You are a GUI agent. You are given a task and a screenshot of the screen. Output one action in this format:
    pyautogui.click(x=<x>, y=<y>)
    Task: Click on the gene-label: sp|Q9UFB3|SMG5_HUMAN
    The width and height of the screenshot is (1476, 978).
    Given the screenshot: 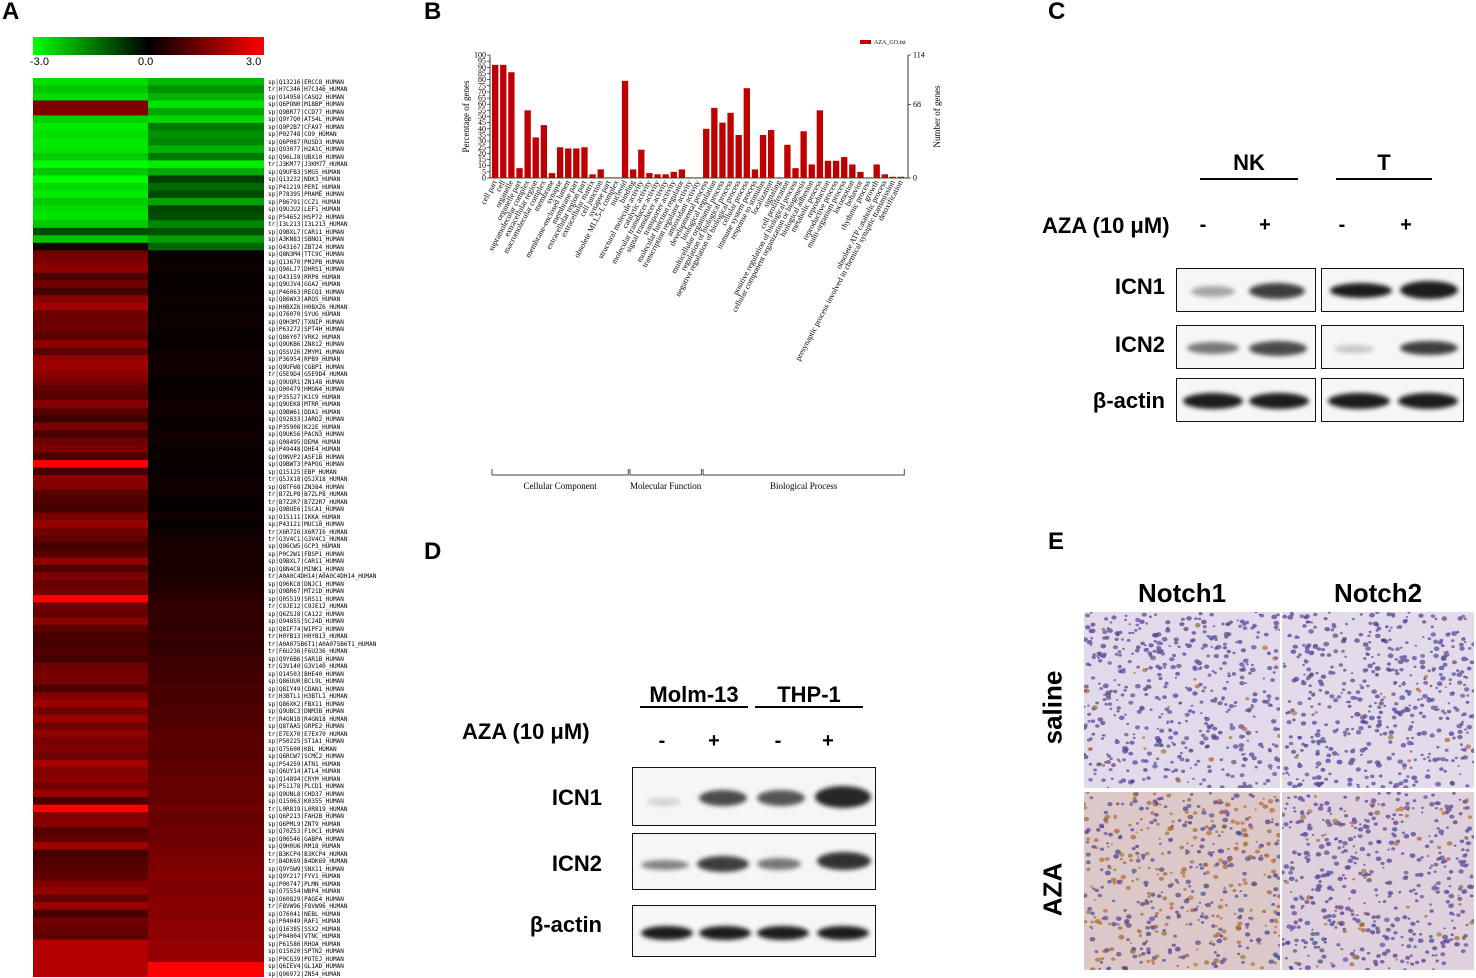 What is the action you would take?
    pyautogui.click(x=304, y=172)
    